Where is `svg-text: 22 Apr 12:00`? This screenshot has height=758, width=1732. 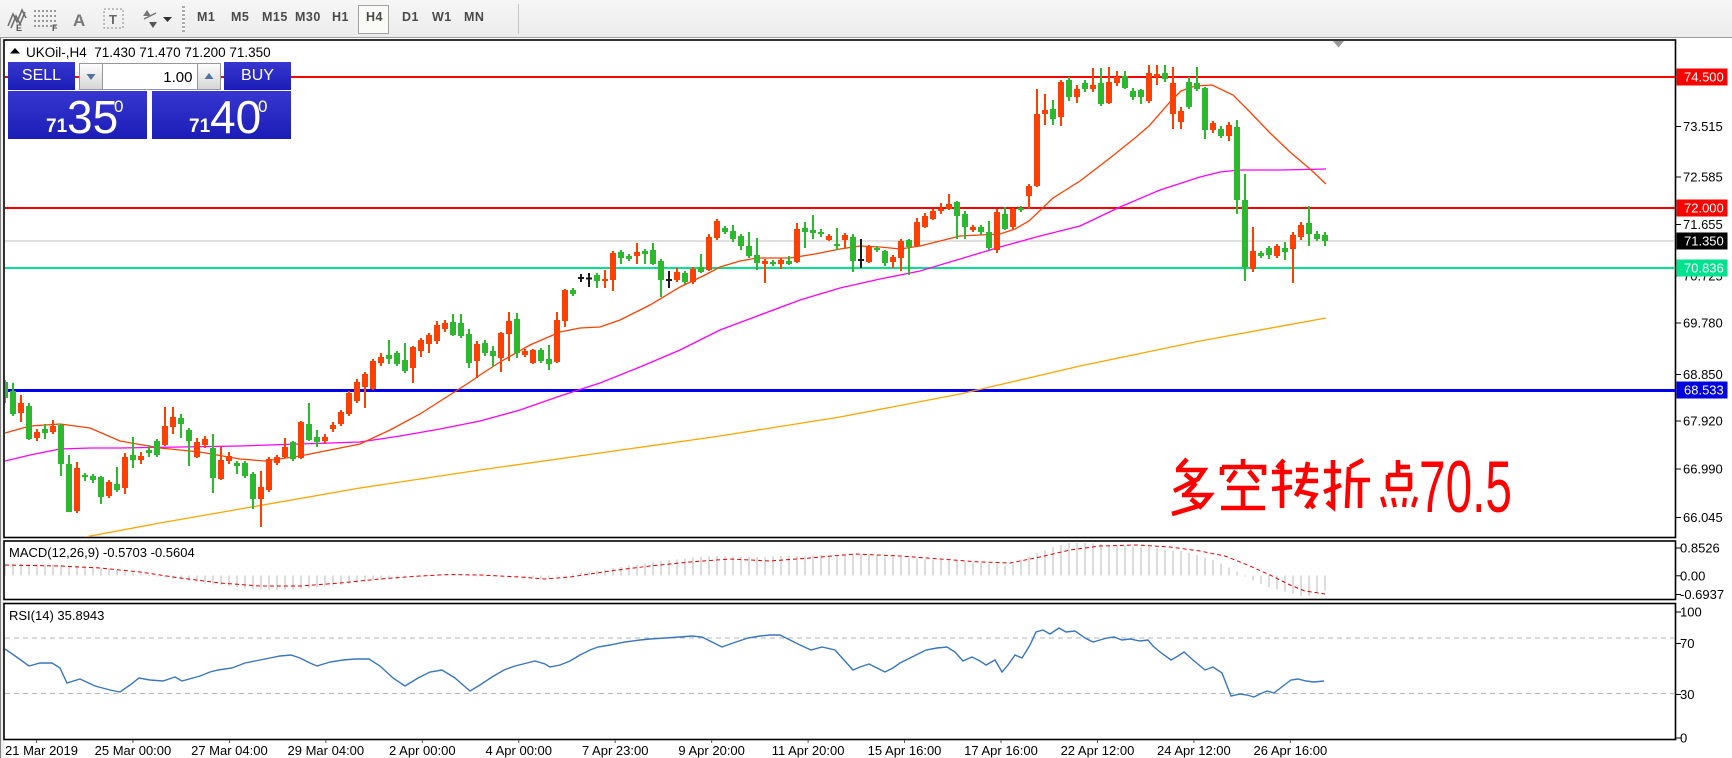 svg-text: 22 Apr 12:00 is located at coordinates (1098, 750).